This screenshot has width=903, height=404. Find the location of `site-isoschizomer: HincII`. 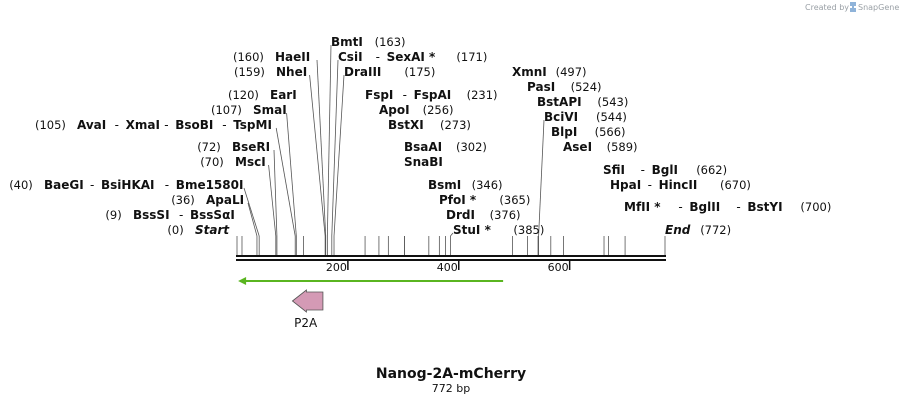

site-isoschizomer: HincII is located at coordinates (678, 185).